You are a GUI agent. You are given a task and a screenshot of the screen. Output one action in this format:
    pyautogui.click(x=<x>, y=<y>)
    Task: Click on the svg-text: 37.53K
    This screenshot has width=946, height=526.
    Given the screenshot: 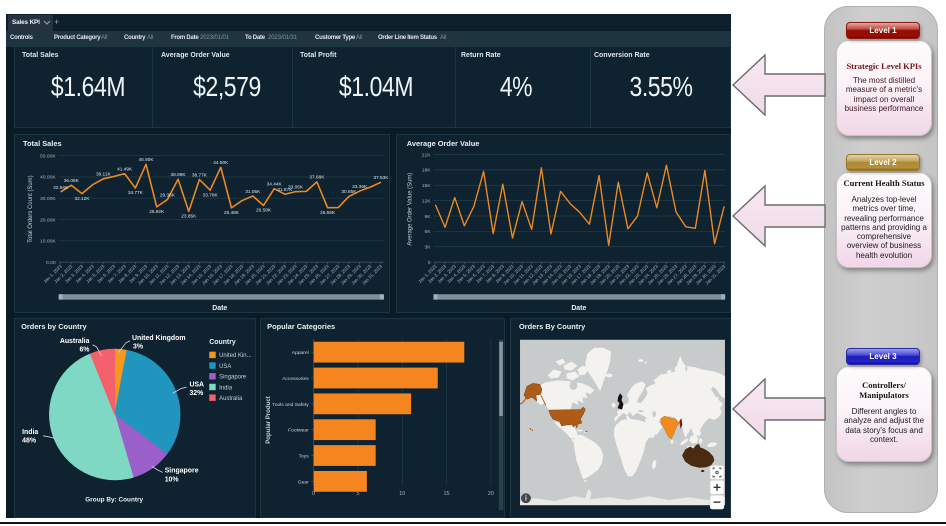 What is the action you would take?
    pyautogui.click(x=381, y=178)
    